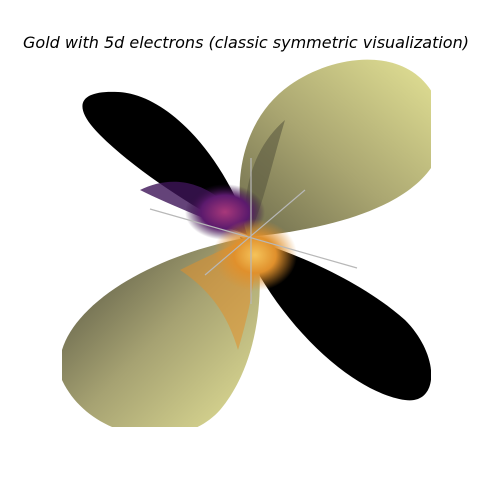  I want to click on axis-line-horizontal, so click(253, 238).